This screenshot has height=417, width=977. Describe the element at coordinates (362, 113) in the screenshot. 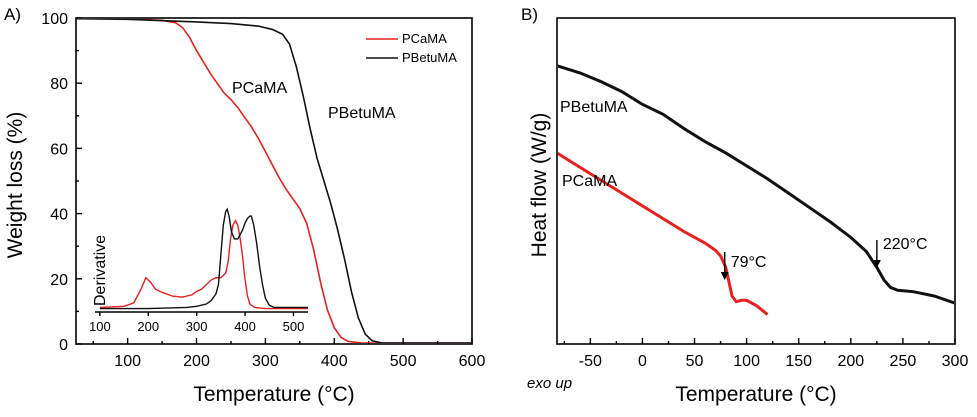

I see `pbetuma-curve-label: PBetuMA` at that location.